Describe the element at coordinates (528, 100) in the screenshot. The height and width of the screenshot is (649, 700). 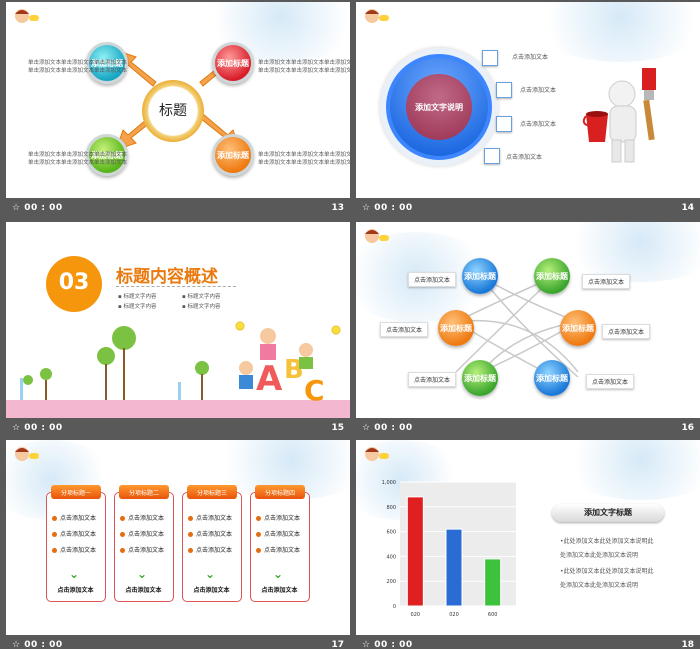
I see `slide-14-canvas: 添加文字说明 点击添加文本 点击添加文本 点击添加文本 点击添加文本` at that location.